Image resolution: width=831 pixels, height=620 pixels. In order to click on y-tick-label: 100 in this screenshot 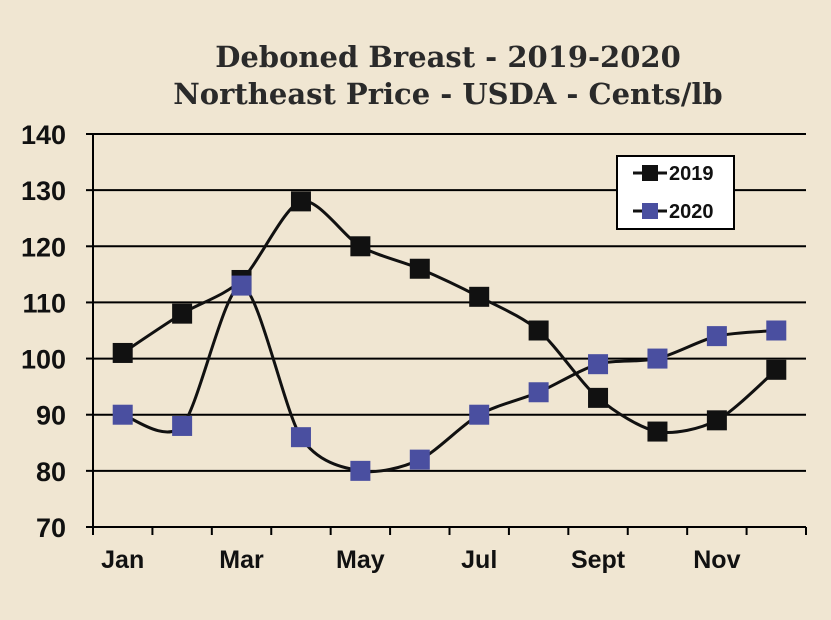, I will do `click(43, 360)`.